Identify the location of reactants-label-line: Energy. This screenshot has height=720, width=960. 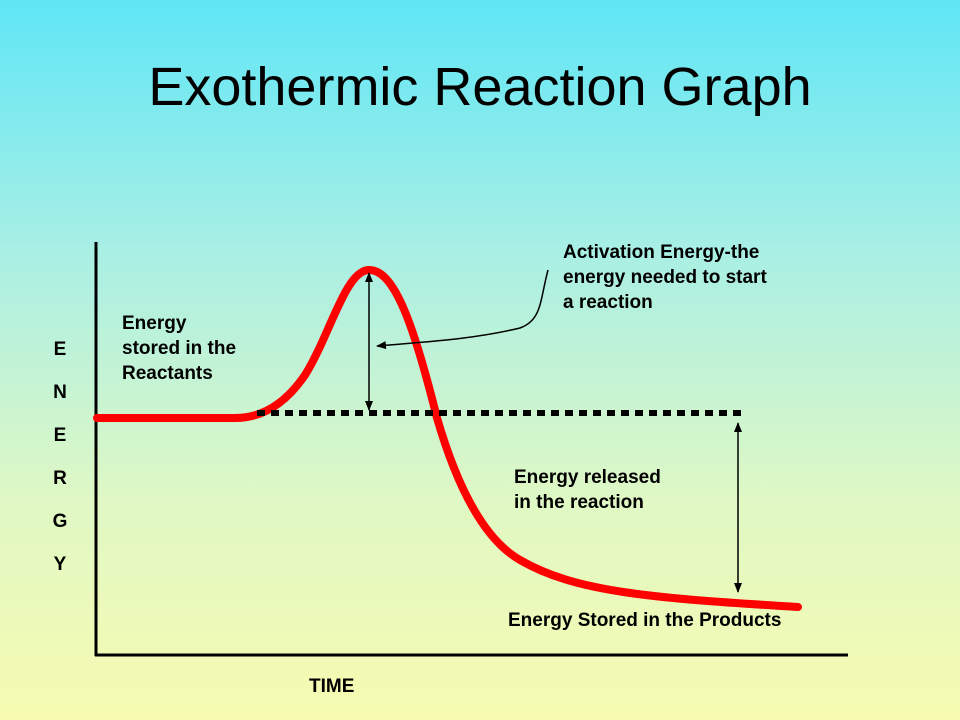
(154, 323).